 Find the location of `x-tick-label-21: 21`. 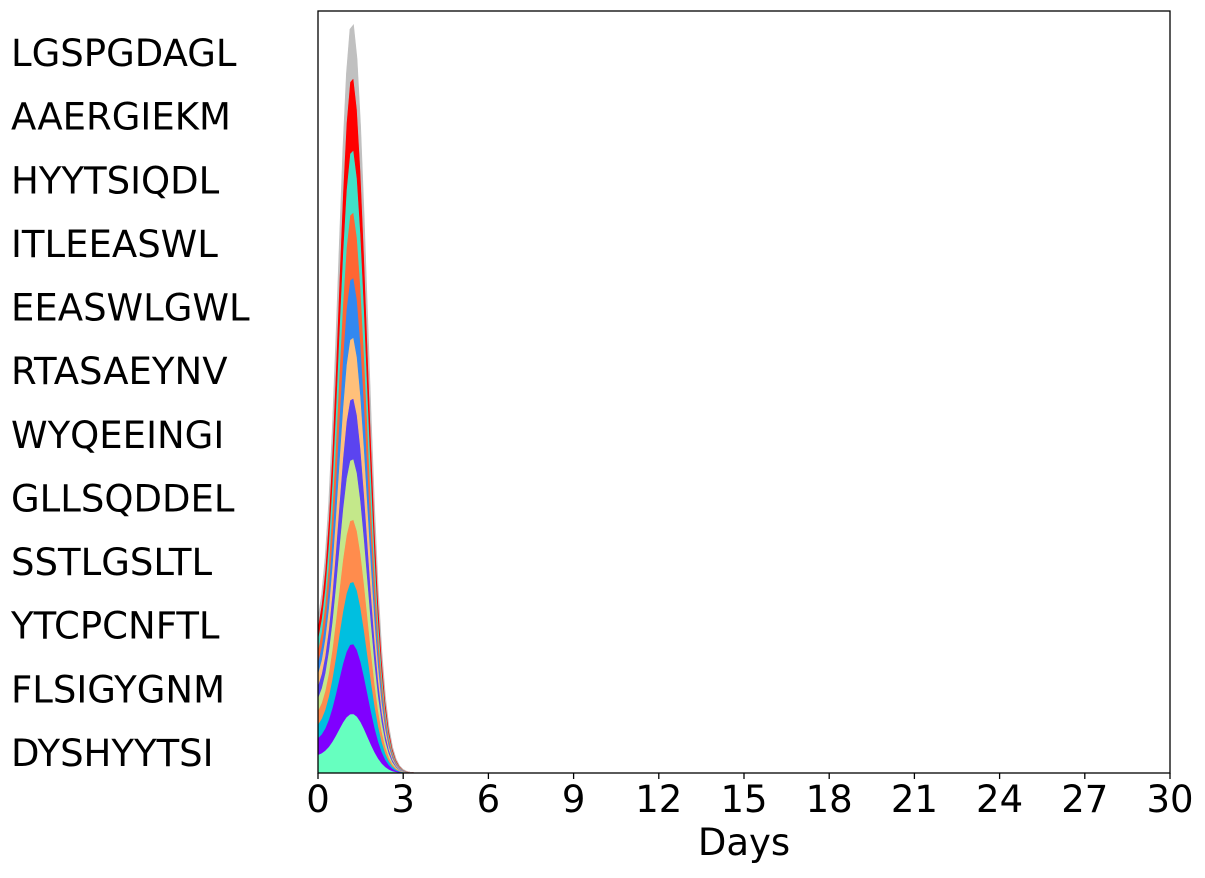

x-tick-label-21: 21 is located at coordinates (914, 799).